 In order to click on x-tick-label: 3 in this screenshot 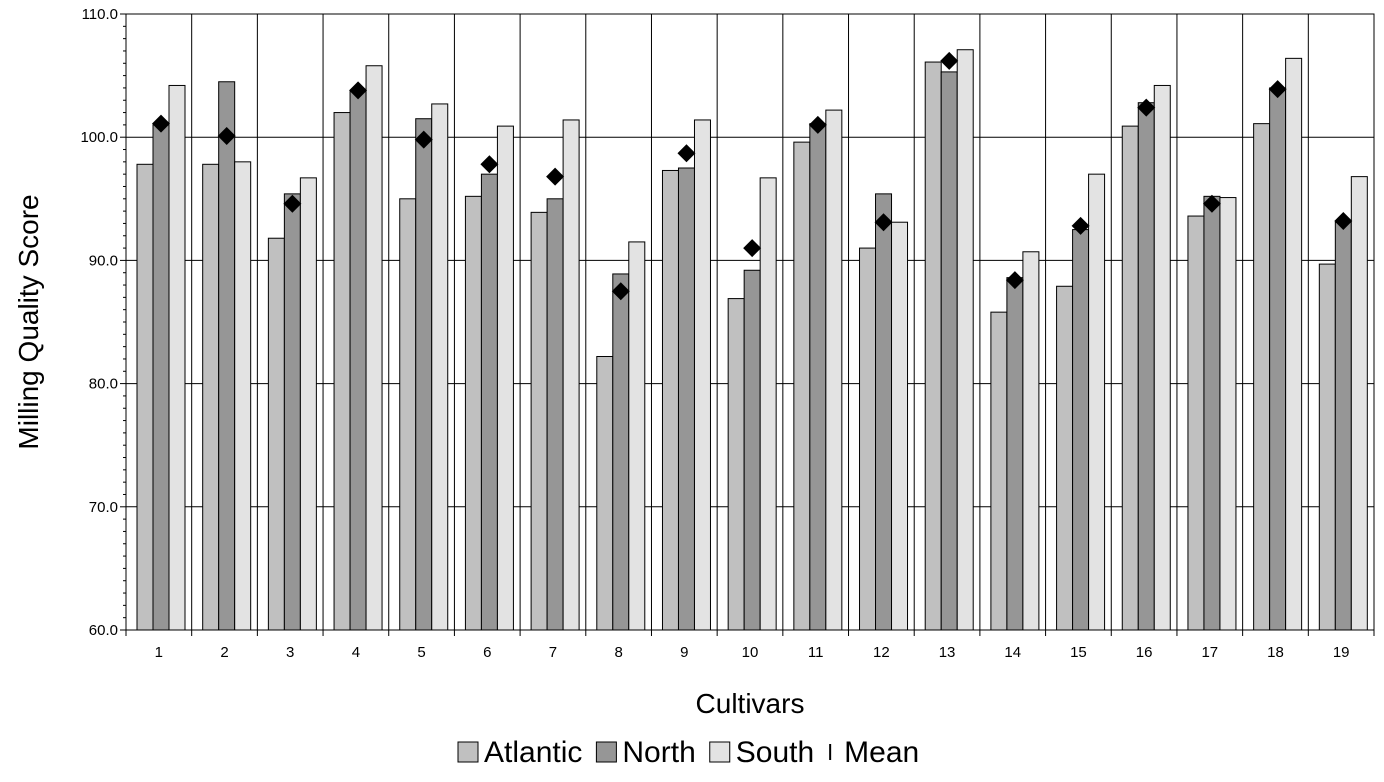, I will do `click(290, 652)`.